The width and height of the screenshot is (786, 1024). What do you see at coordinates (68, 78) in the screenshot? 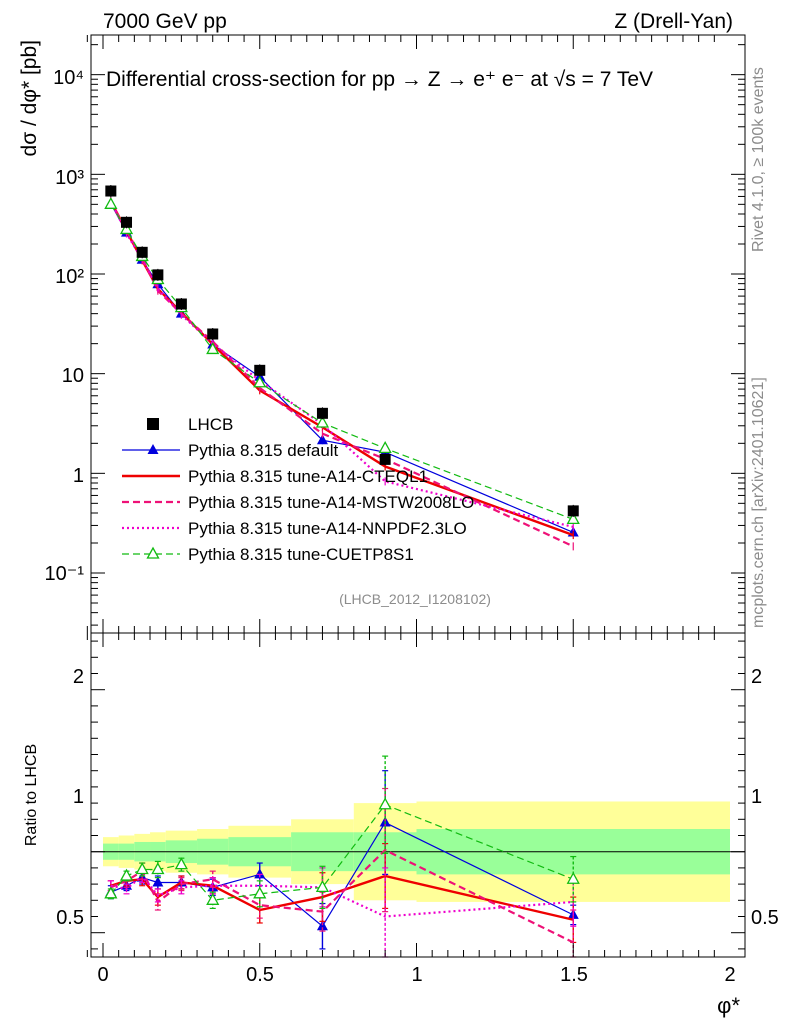
I see `y-tick-label-5: 10⁴` at bounding box center [68, 78].